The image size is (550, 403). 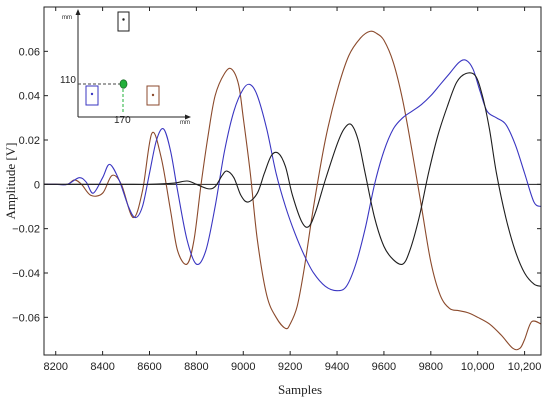 I want to click on x-tick-label: 8400, so click(x=102, y=367).